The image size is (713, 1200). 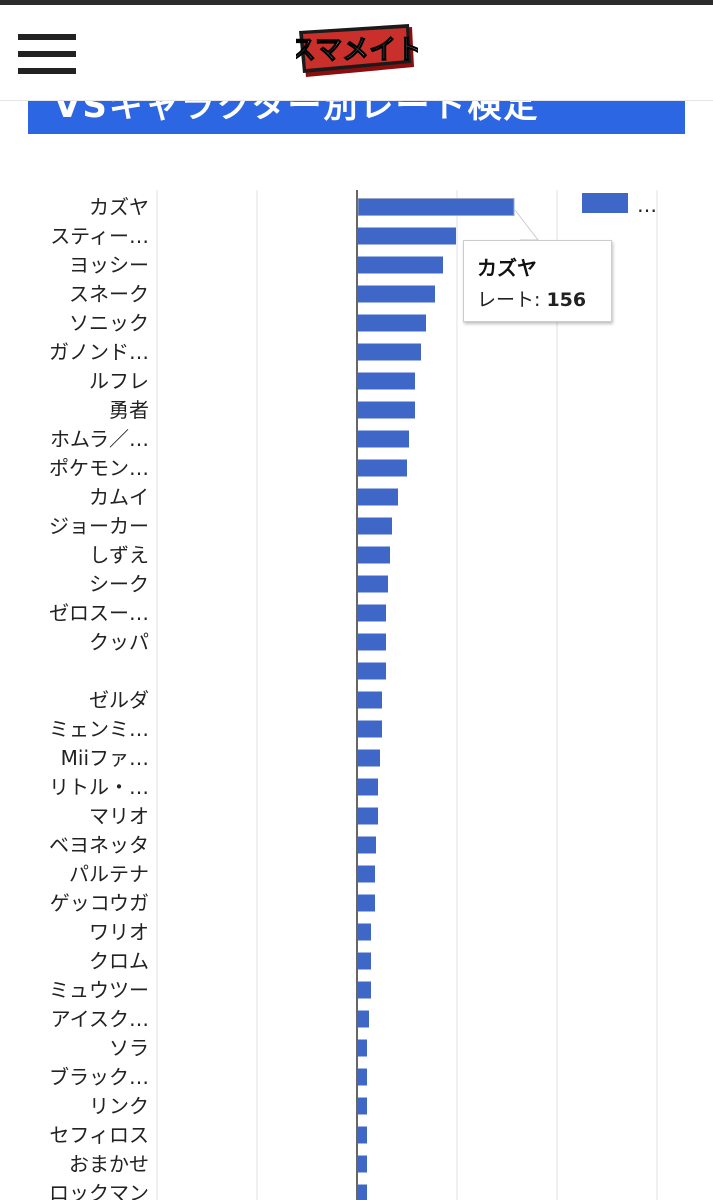 I want to click on category-label: ソニック, so click(x=109, y=323).